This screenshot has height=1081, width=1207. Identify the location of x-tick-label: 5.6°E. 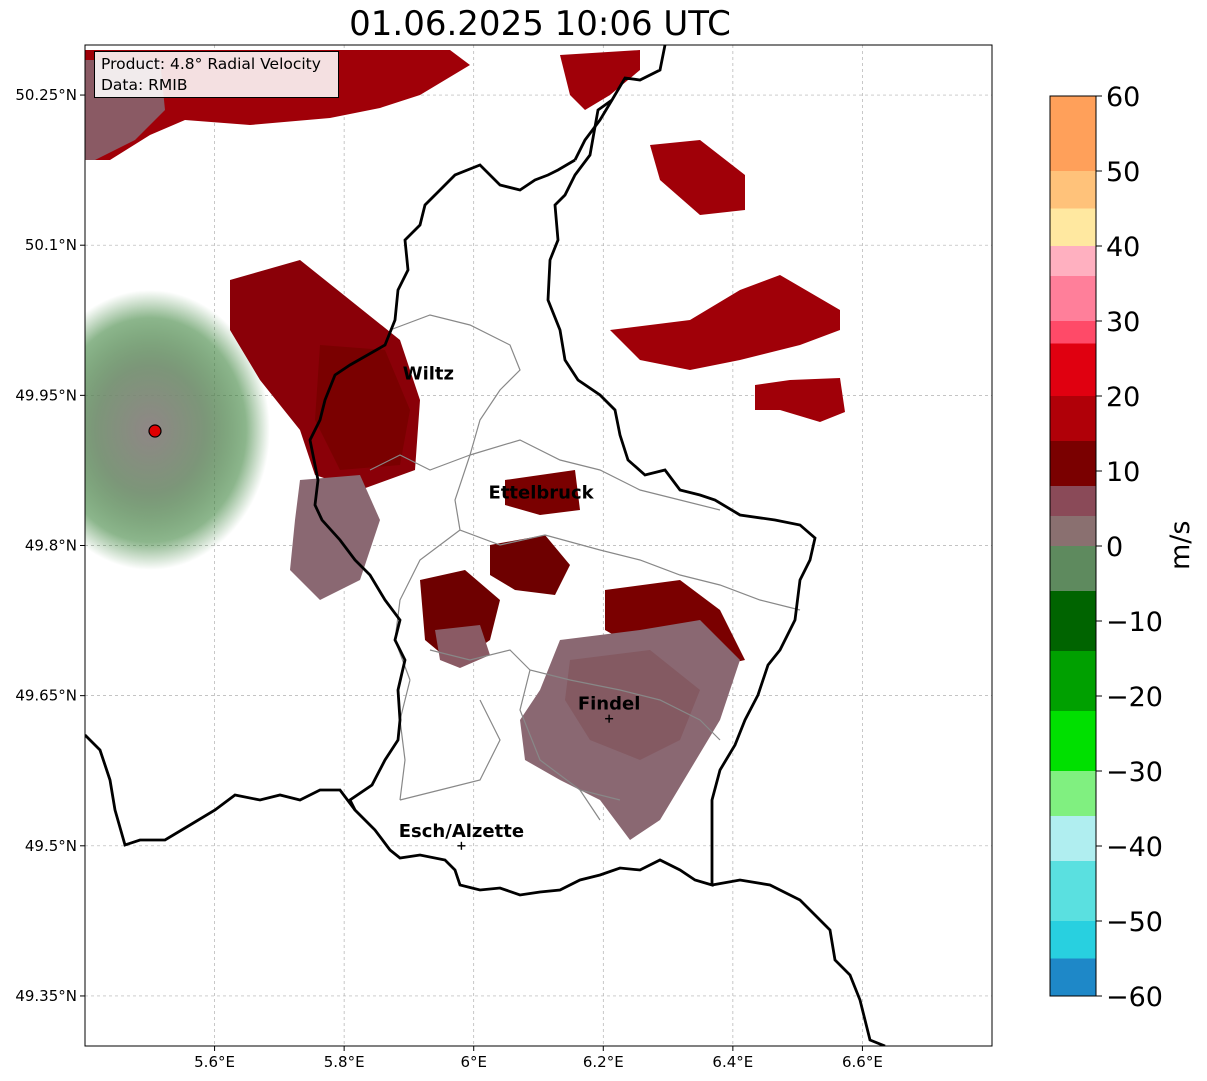
(214, 1062).